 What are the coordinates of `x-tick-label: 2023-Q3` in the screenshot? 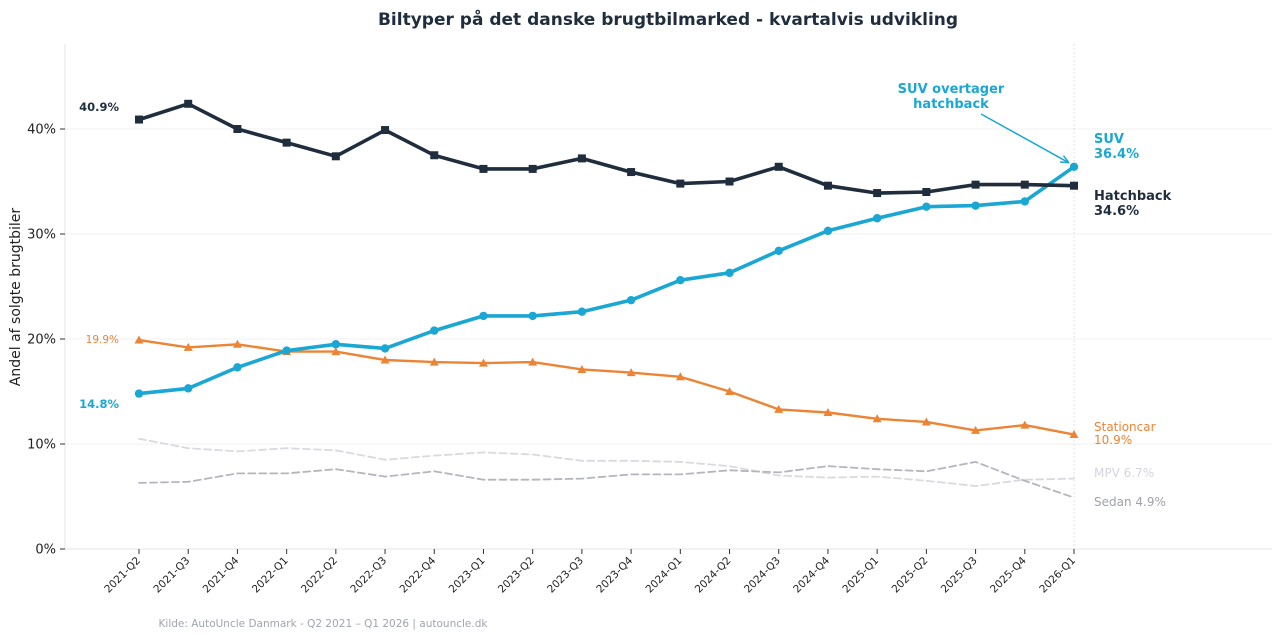 It's located at (565, 575).